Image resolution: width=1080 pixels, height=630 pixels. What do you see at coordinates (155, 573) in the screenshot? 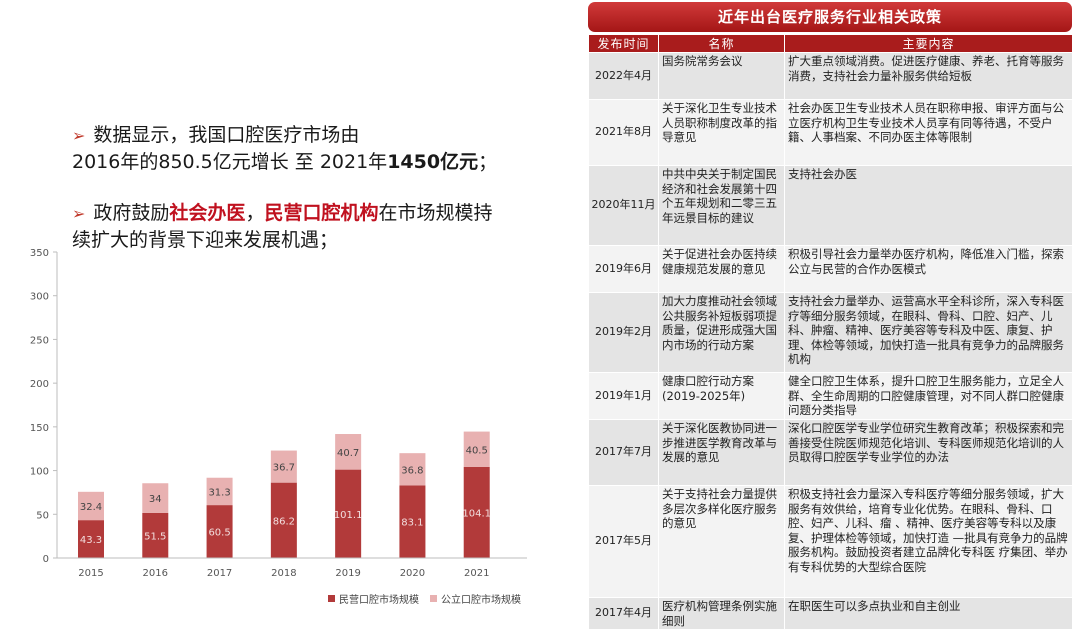
I see `x-tick-label: 2016` at bounding box center [155, 573].